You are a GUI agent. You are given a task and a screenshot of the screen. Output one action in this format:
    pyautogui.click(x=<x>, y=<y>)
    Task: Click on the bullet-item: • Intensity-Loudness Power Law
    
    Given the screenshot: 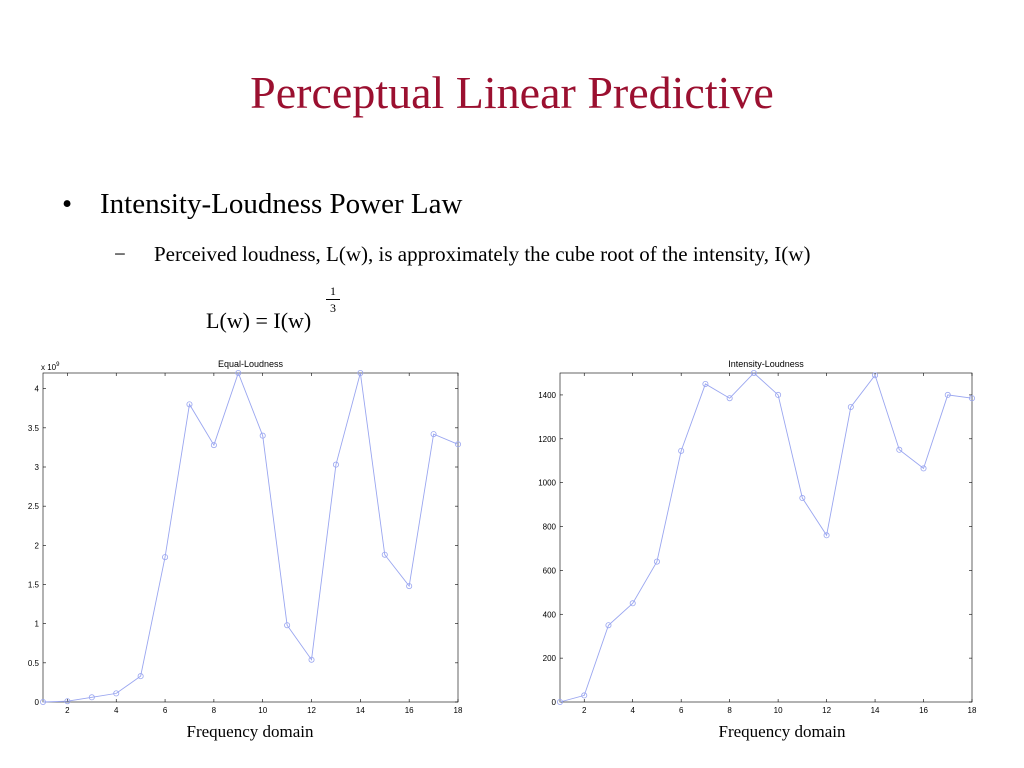 What is the action you would take?
    pyautogui.click(x=262, y=204)
    